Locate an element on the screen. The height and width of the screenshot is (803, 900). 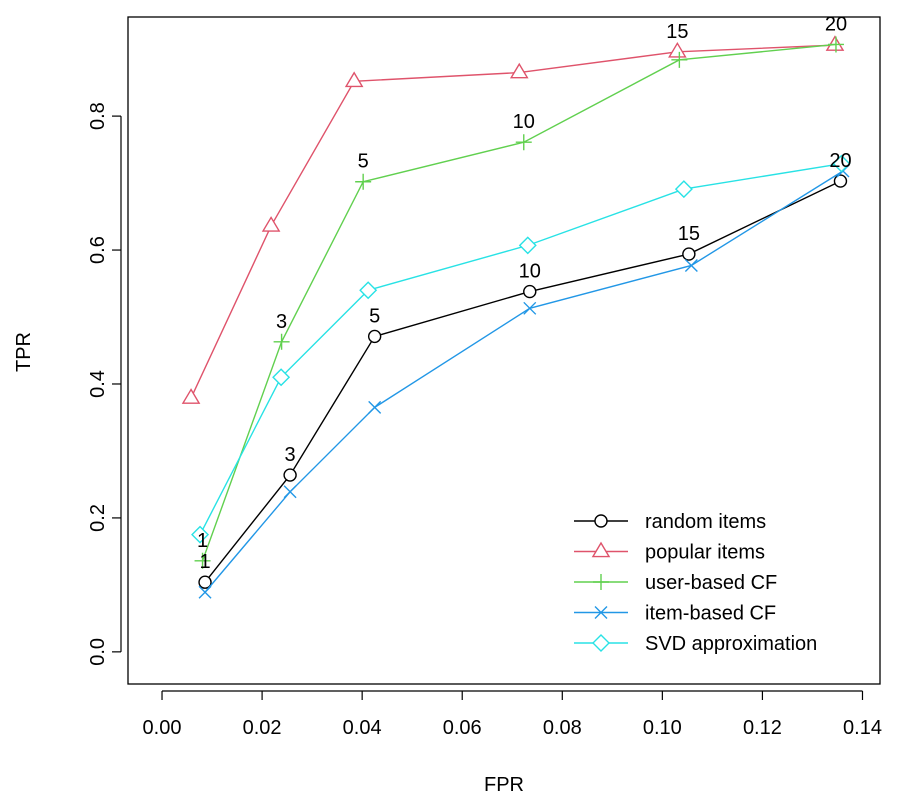
y-tick-label: 0.8 is located at coordinates (98, 116).